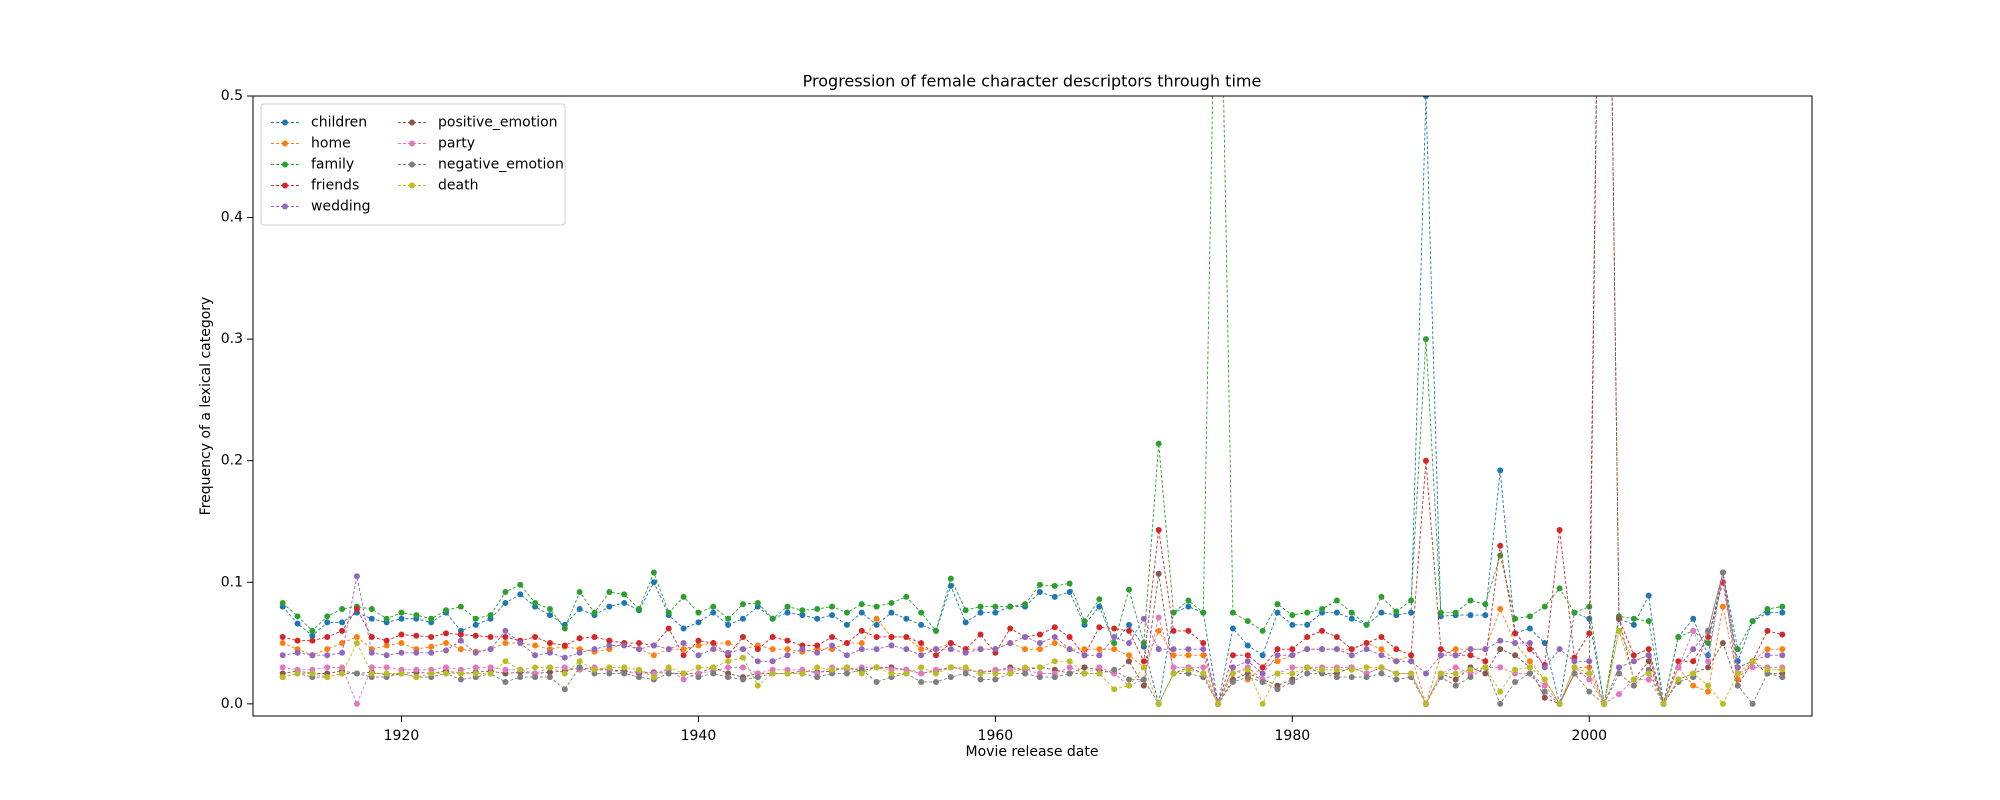  What do you see at coordinates (501, 165) in the screenshot?
I see `legend-label: negative_emotion` at bounding box center [501, 165].